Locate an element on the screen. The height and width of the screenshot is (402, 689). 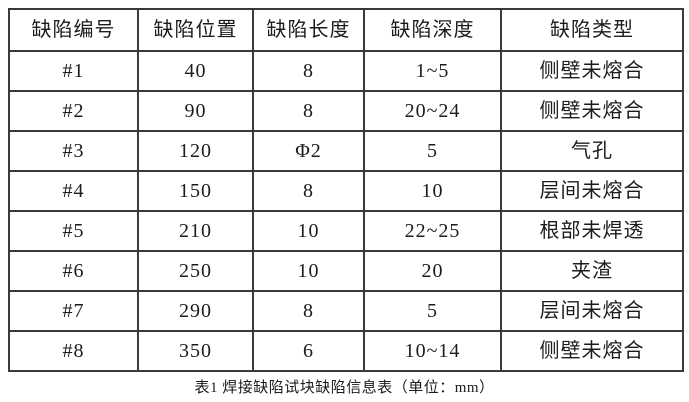
cell-defect-id: #3 is located at coordinates (73, 151).